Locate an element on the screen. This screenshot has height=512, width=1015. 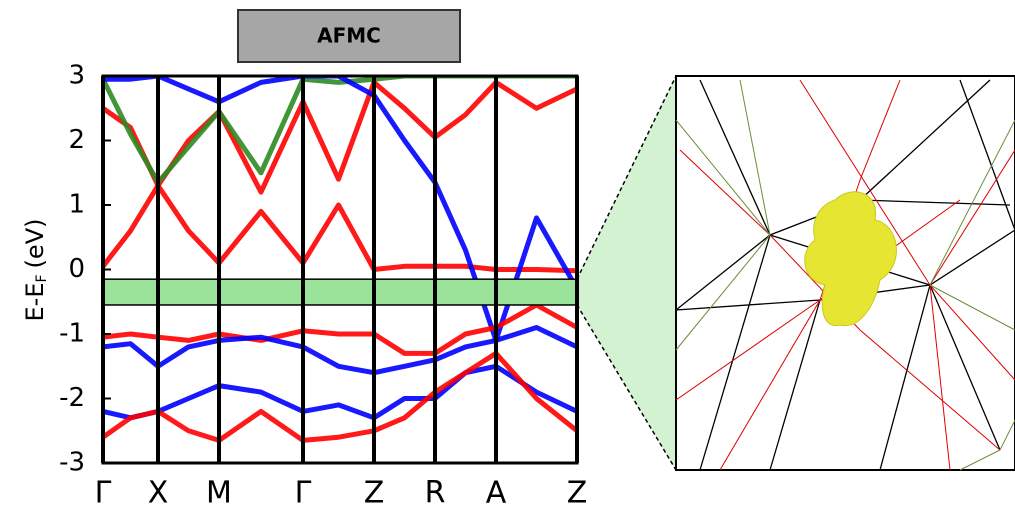
y-tick-label: 3 is located at coordinates (76, 76).